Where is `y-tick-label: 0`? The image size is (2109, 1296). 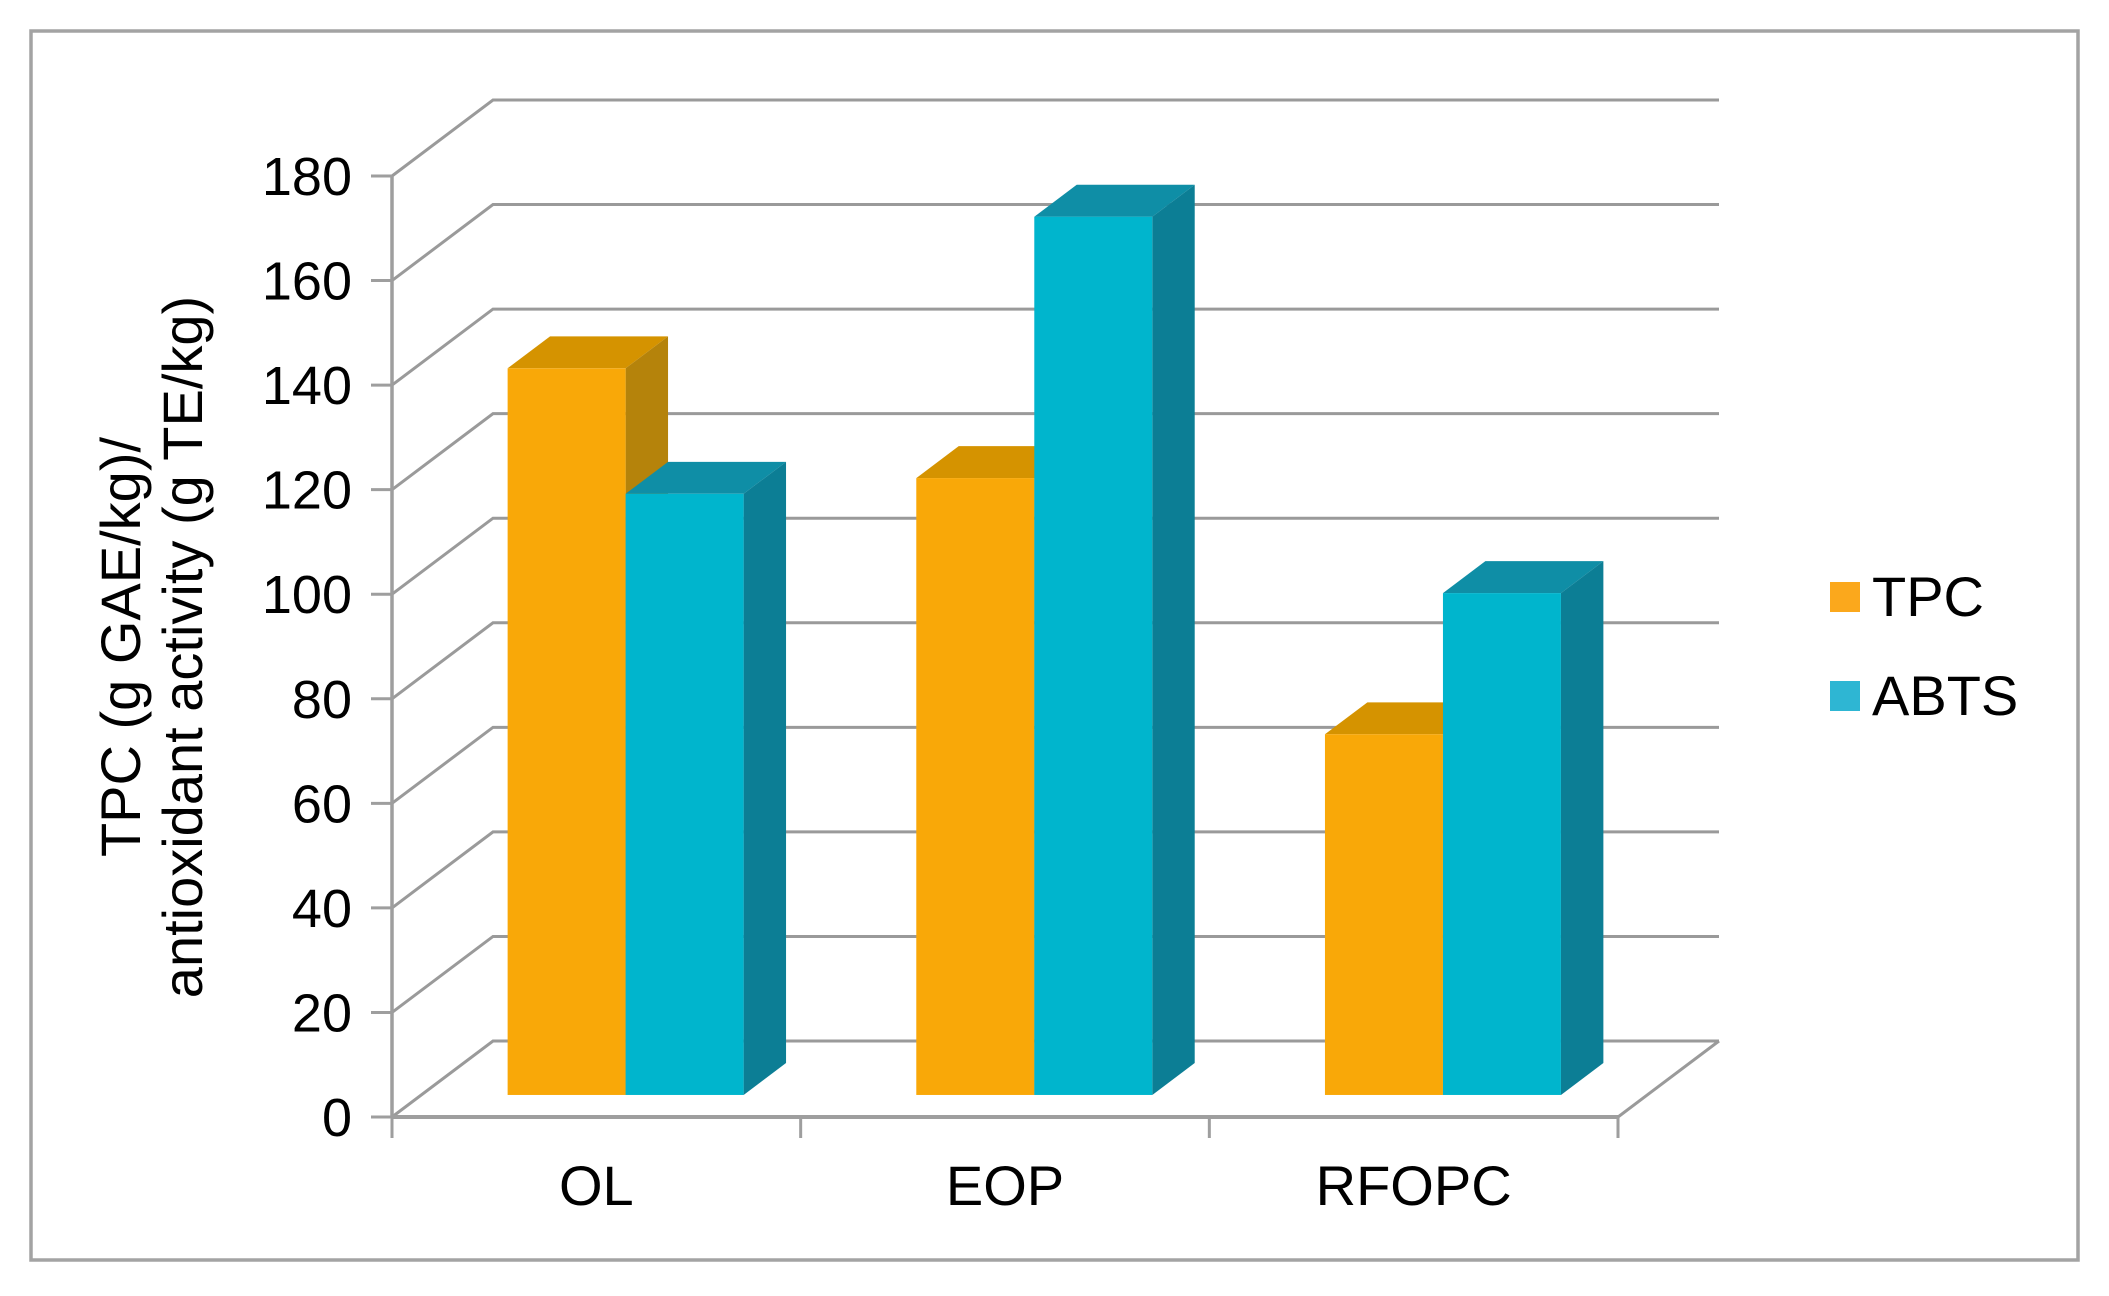 y-tick-label: 0 is located at coordinates (337, 1118).